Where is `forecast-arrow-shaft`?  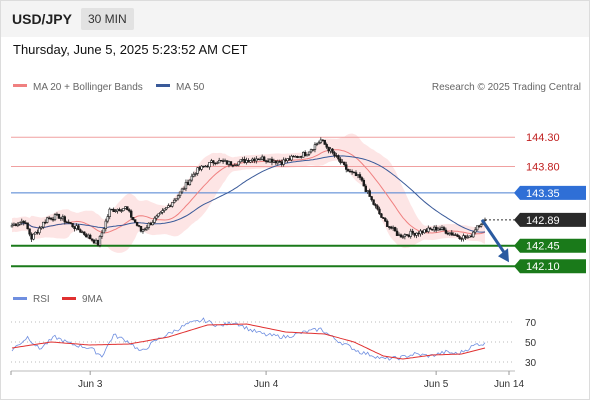
forecast-arrow-shaft is located at coordinates (494, 238).